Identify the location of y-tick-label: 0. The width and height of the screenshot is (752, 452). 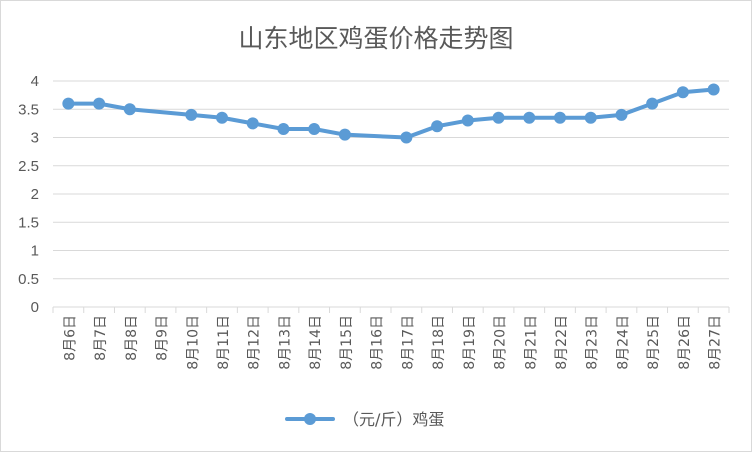
(35, 307).